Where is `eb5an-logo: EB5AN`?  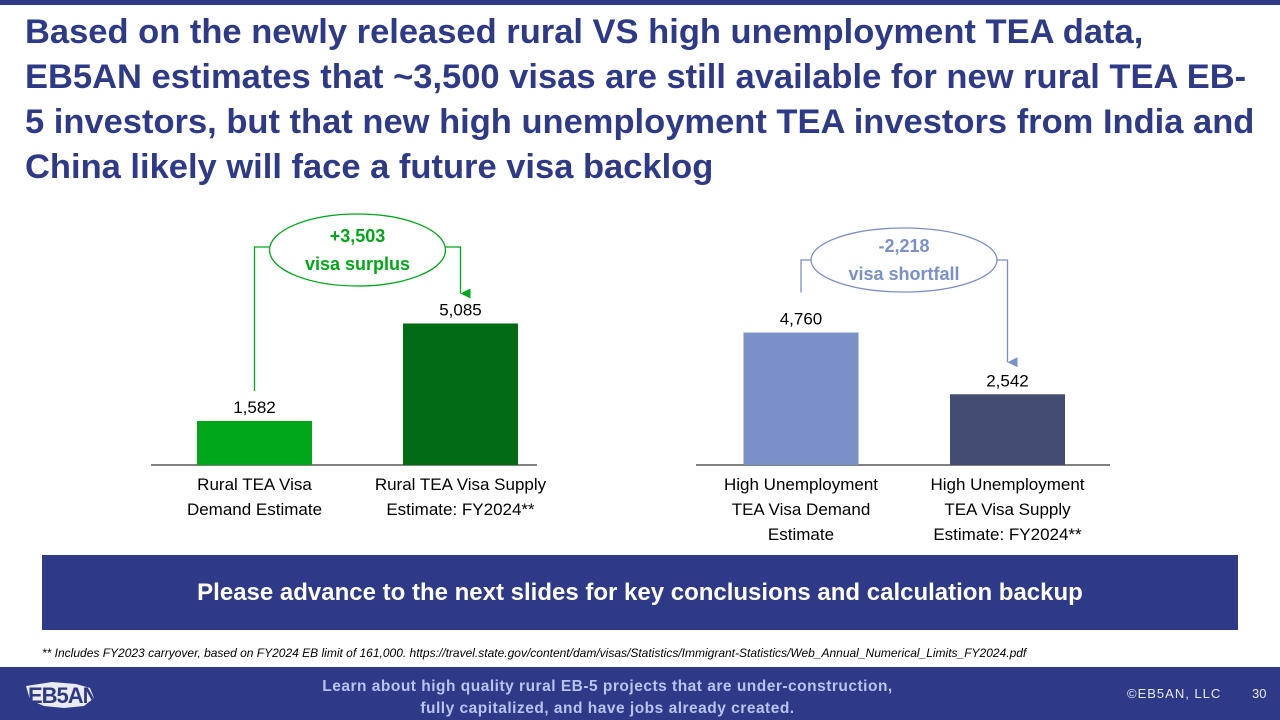 eb5an-logo: EB5AN is located at coordinates (62, 695).